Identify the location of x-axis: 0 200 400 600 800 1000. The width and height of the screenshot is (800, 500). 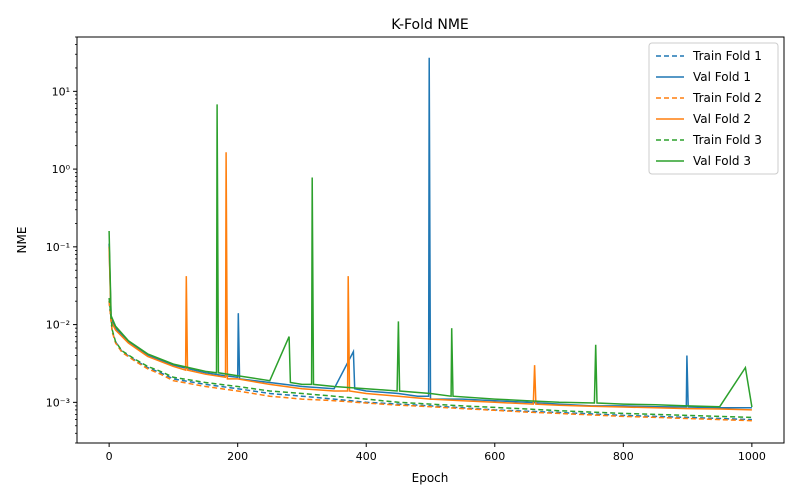
(436, 453).